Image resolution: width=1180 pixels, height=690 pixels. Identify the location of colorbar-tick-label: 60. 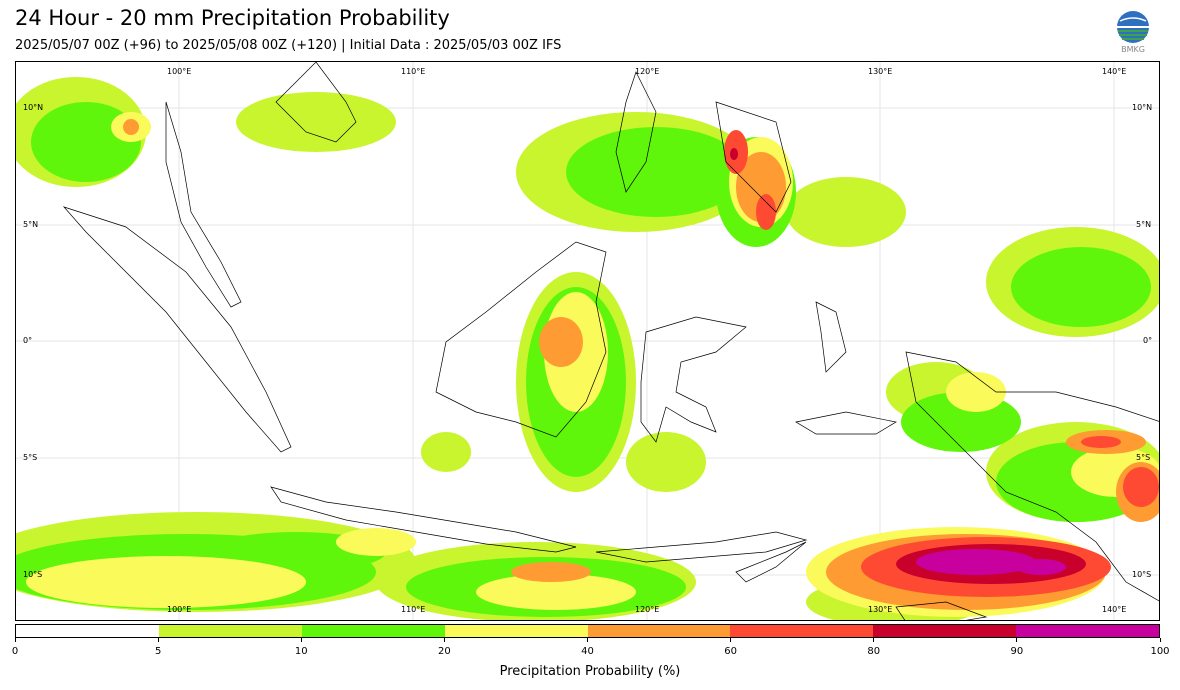
(730, 651).